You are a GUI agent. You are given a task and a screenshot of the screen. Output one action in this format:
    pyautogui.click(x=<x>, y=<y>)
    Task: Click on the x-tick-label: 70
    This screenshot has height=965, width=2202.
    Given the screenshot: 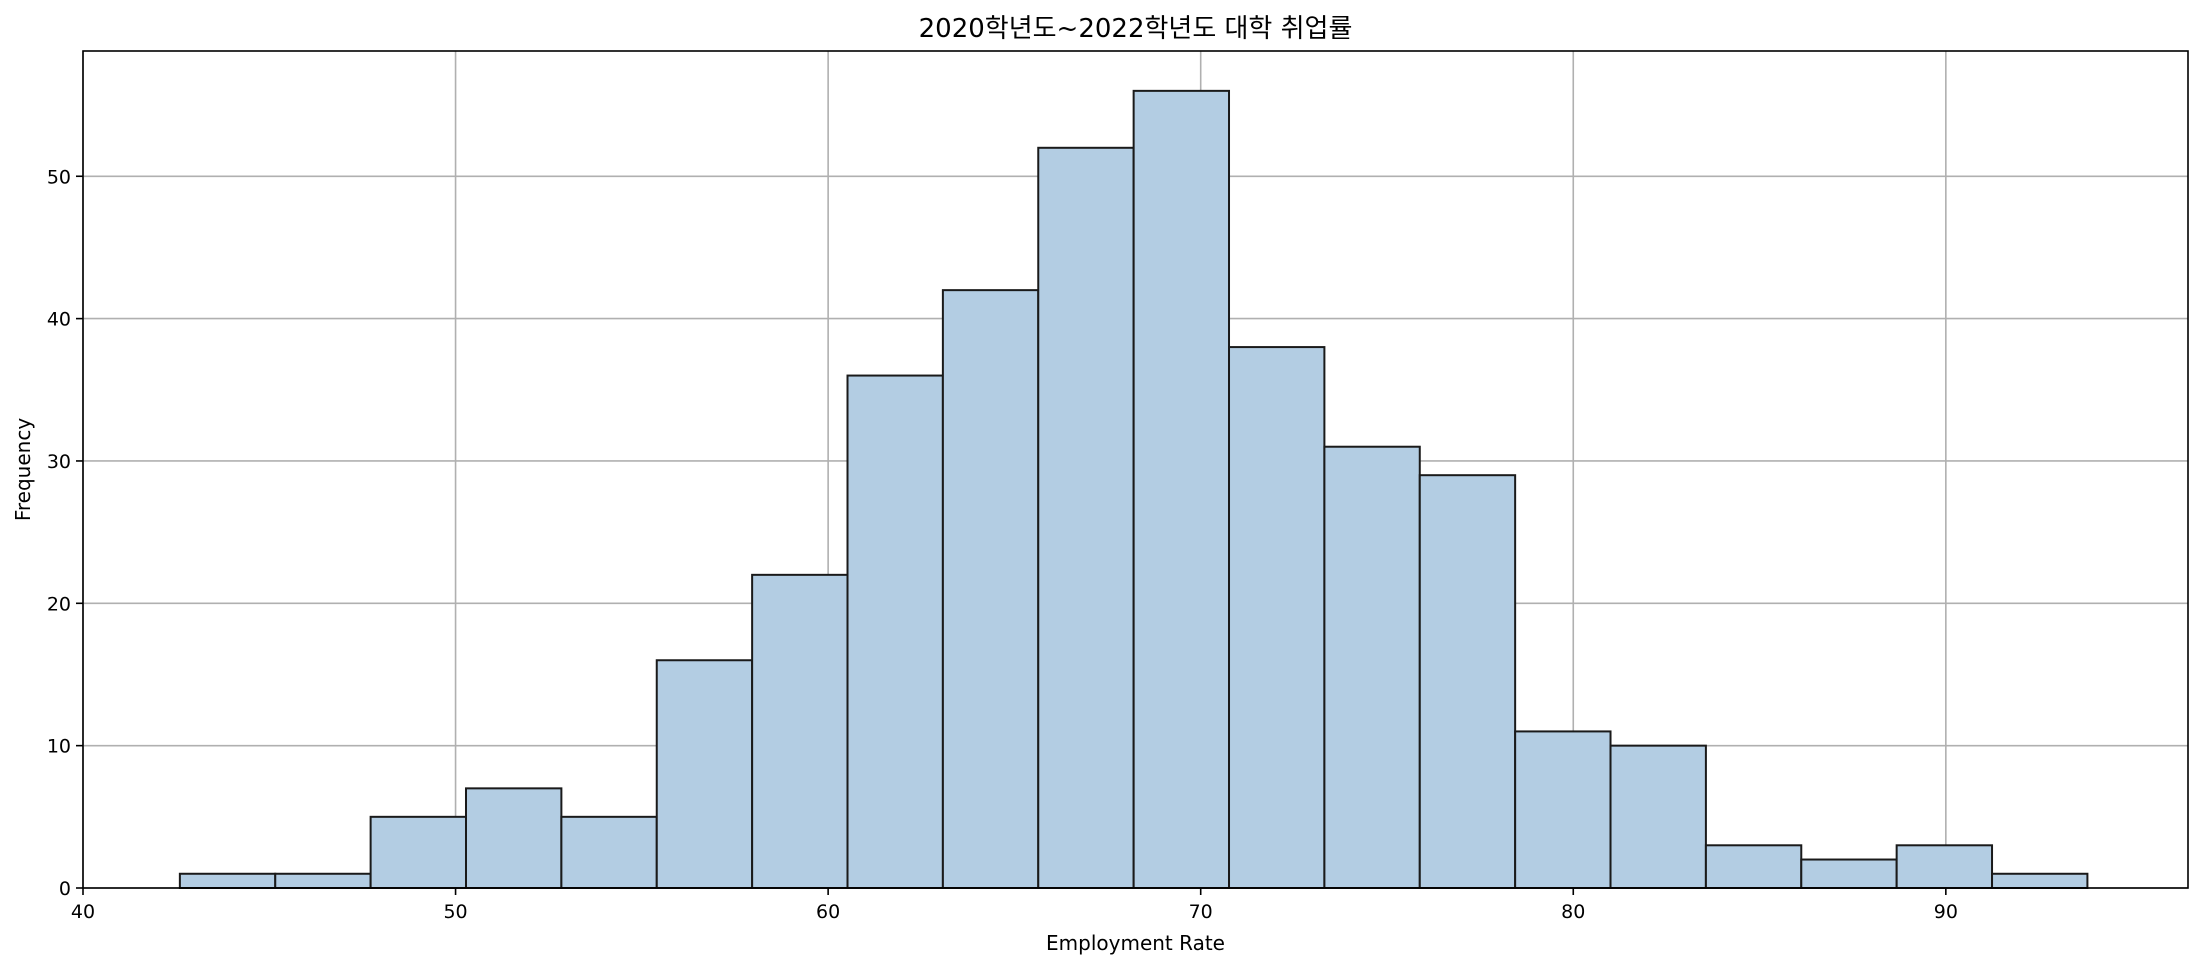 What is the action you would take?
    pyautogui.click(x=1201, y=912)
    